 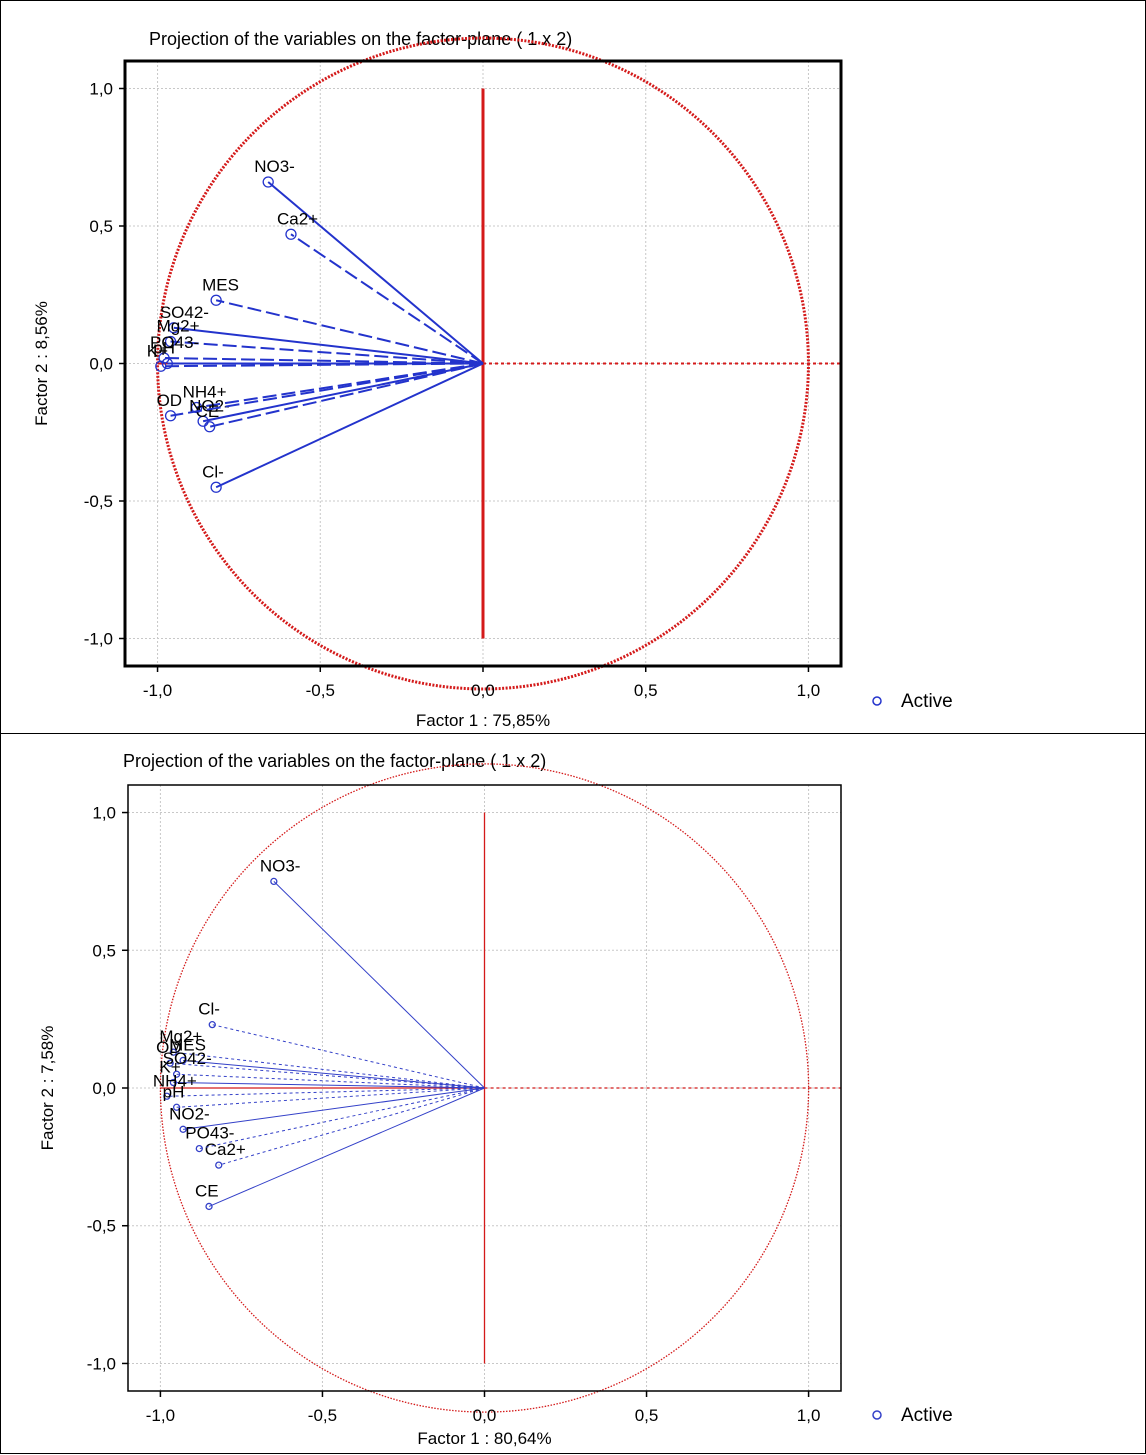 I want to click on chart0-point-label-od: OD, so click(x=170, y=400).